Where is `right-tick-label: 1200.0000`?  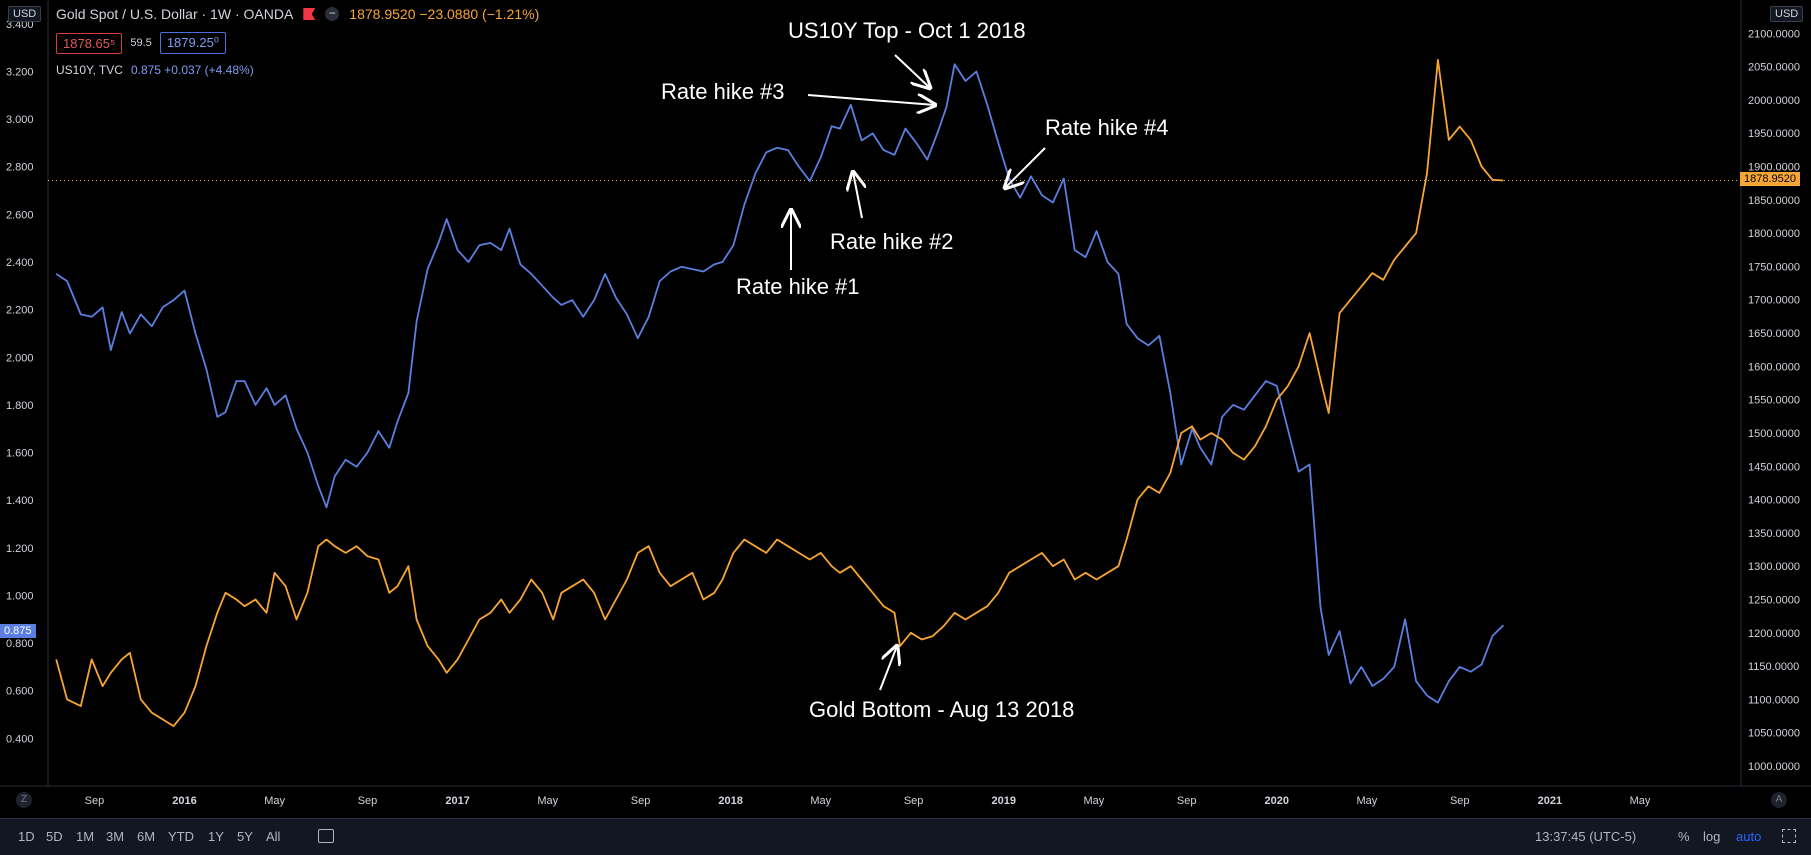
right-tick-label: 1200.0000 is located at coordinates (1774, 634).